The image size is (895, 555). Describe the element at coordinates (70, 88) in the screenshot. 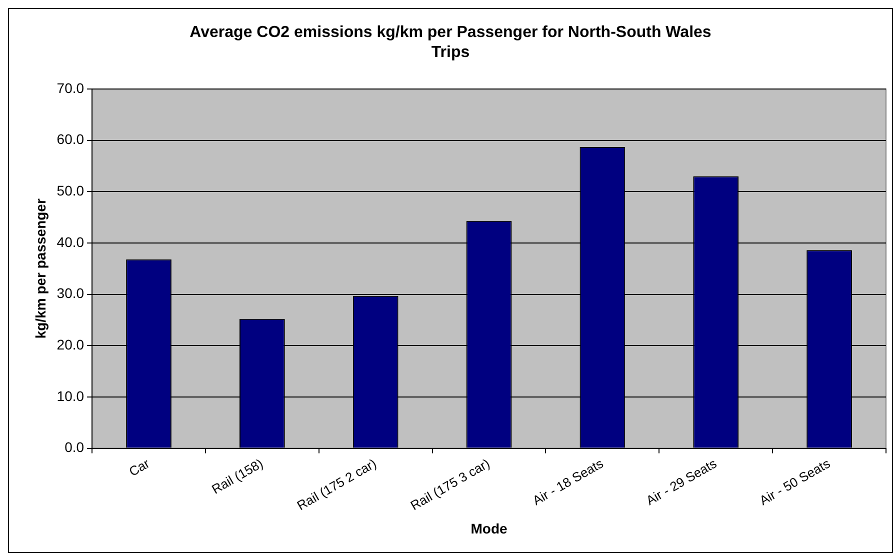

I see `y-tick-label: 70.0` at that location.